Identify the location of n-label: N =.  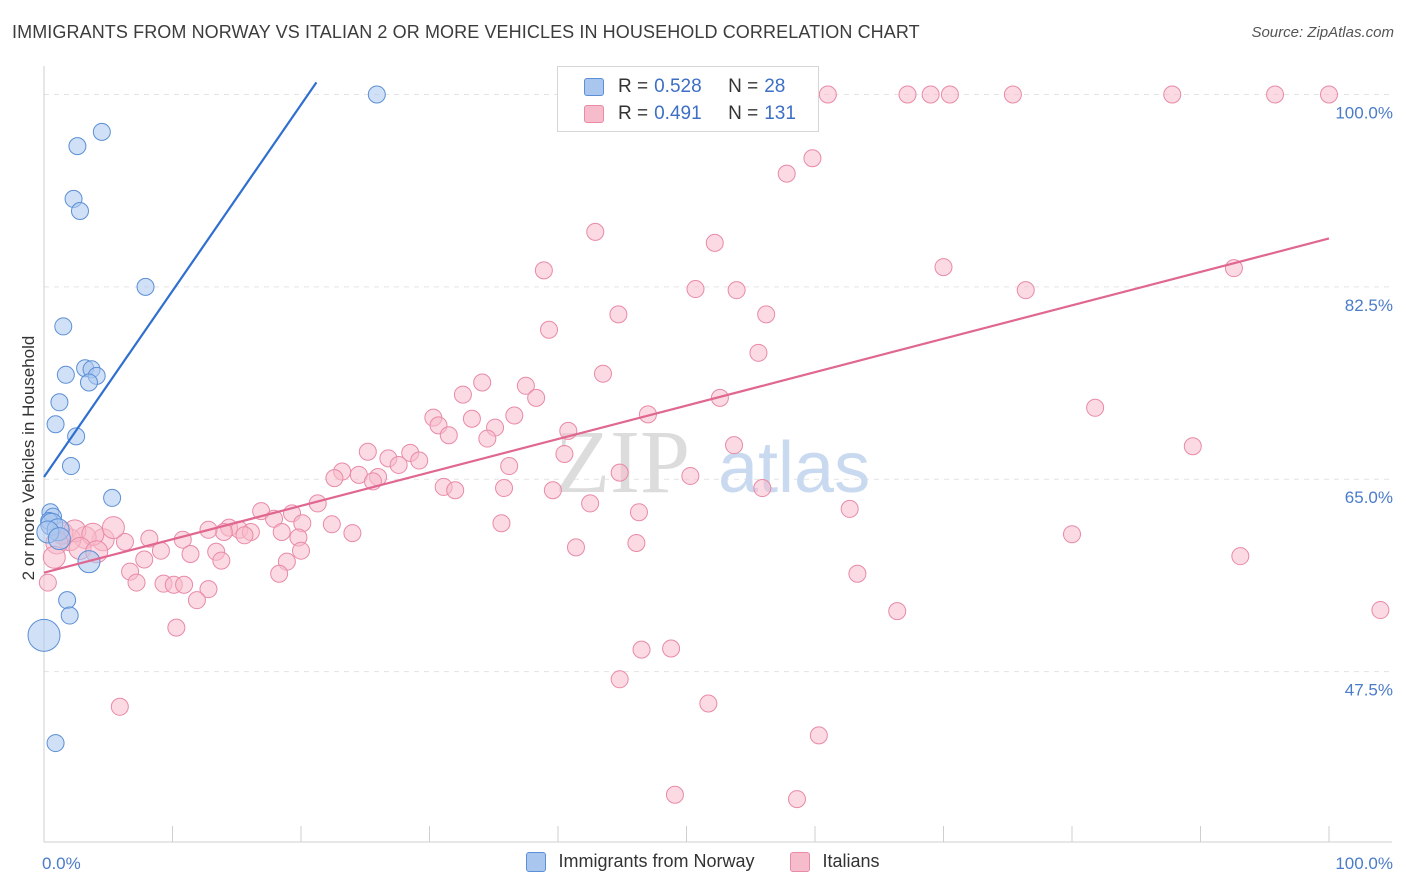
(743, 113).